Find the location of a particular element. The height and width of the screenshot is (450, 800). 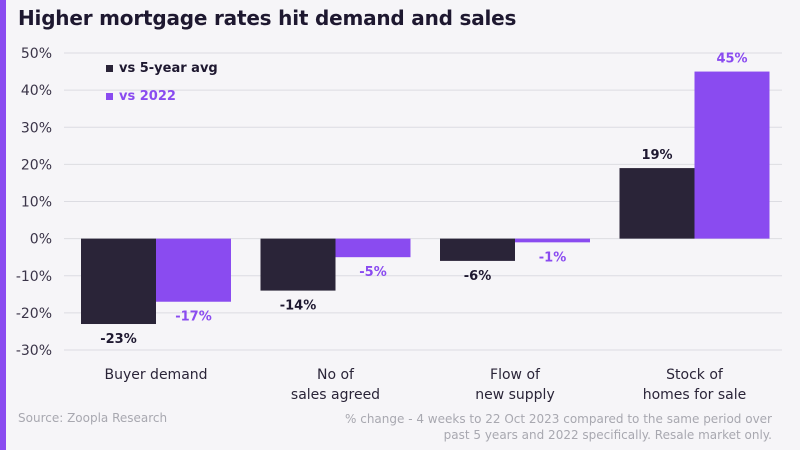

category-label: Stock of is located at coordinates (695, 375).